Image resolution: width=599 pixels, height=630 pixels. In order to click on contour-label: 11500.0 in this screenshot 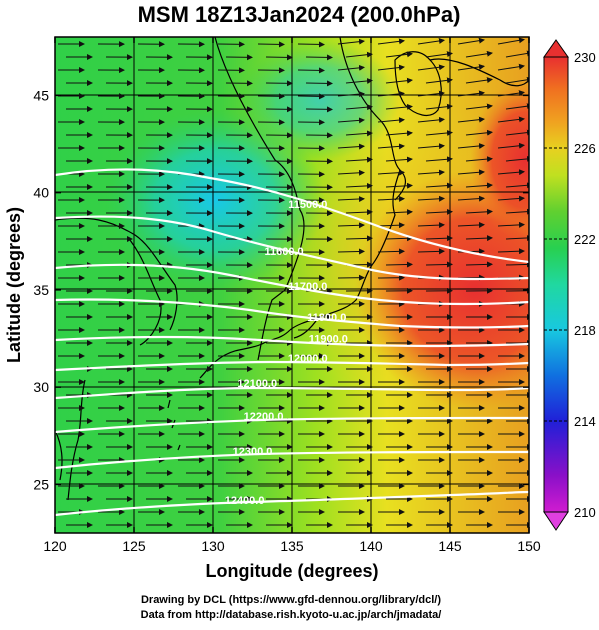, I will do `click(307, 205)`.